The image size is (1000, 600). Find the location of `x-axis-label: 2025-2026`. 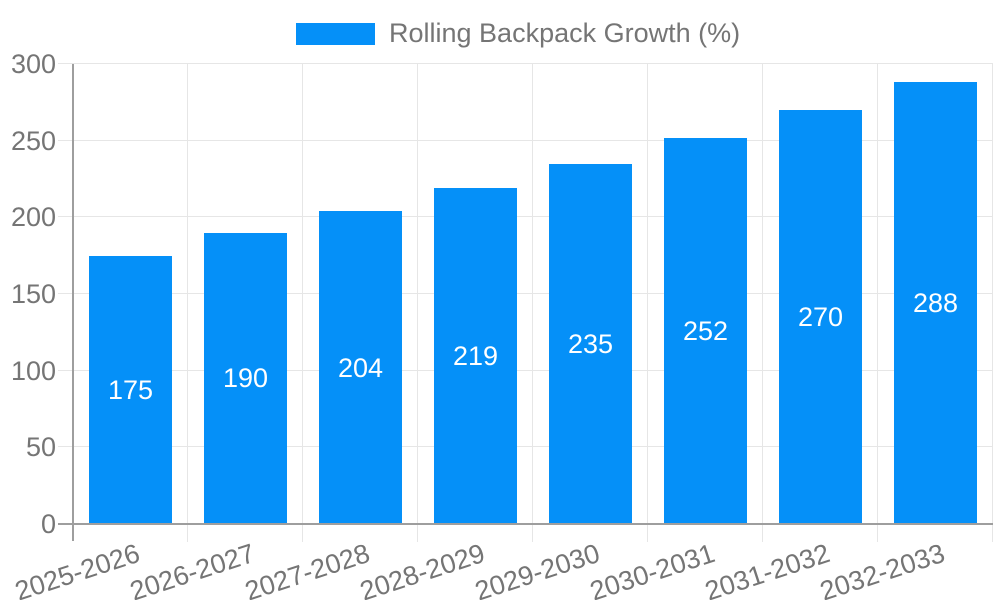

x-axis-label: 2025-2026 is located at coordinates (77, 569).